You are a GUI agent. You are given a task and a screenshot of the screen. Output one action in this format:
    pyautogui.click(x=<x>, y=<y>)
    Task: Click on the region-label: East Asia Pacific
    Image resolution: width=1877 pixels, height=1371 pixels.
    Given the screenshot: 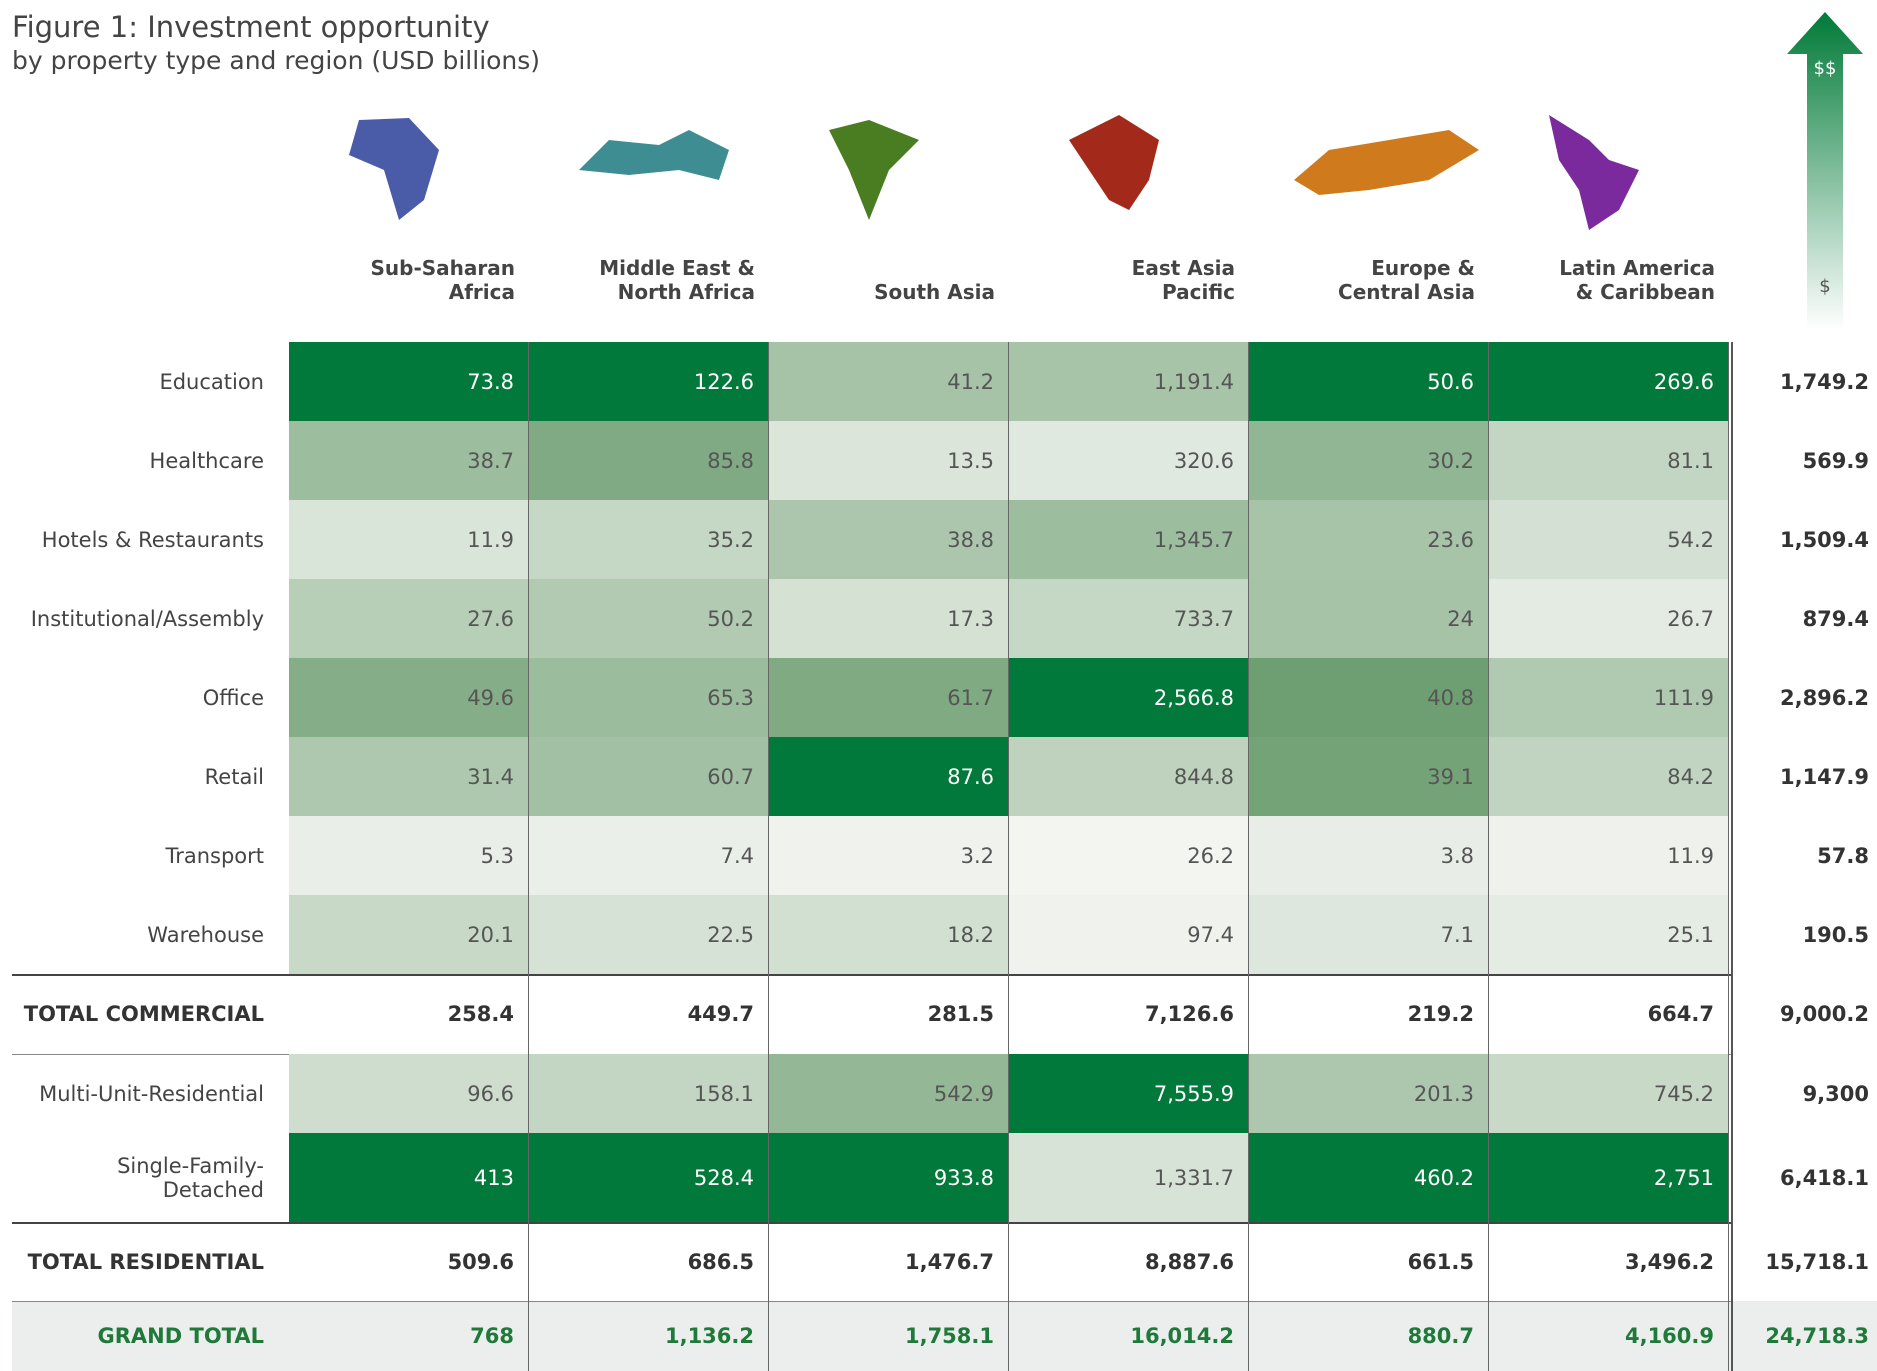 What is the action you would take?
    pyautogui.click(x=1183, y=280)
    